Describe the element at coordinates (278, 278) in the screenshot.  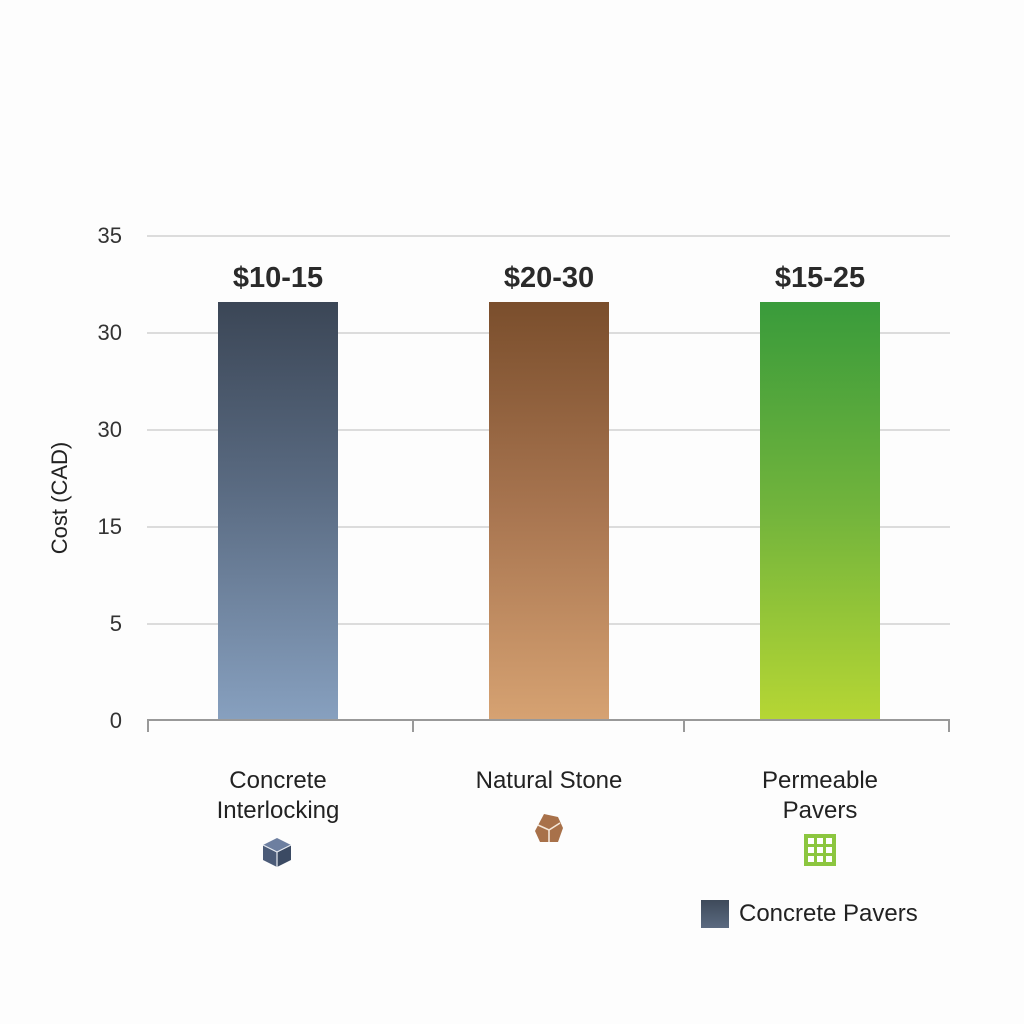
I see `bar-value-label: $10-15` at that location.